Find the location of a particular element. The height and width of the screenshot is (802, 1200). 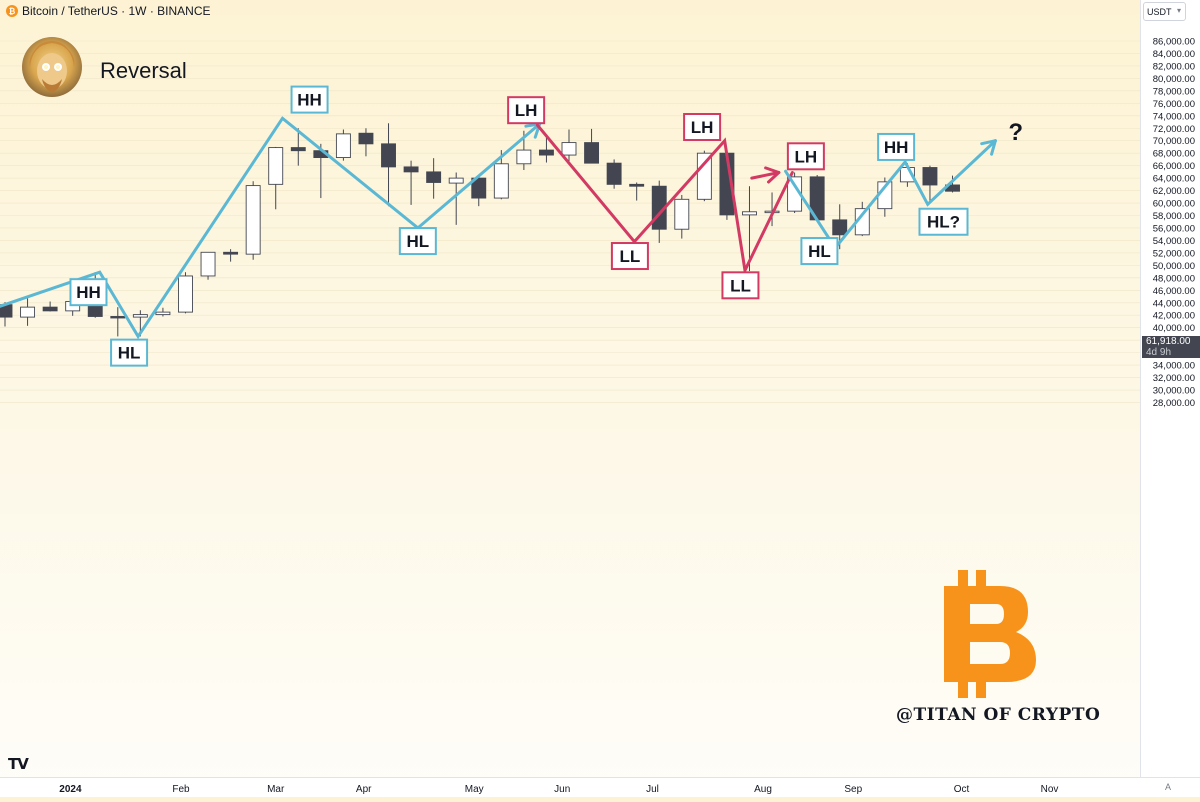

price-tick-label: 68,000.00 is located at coordinates (1174, 154).